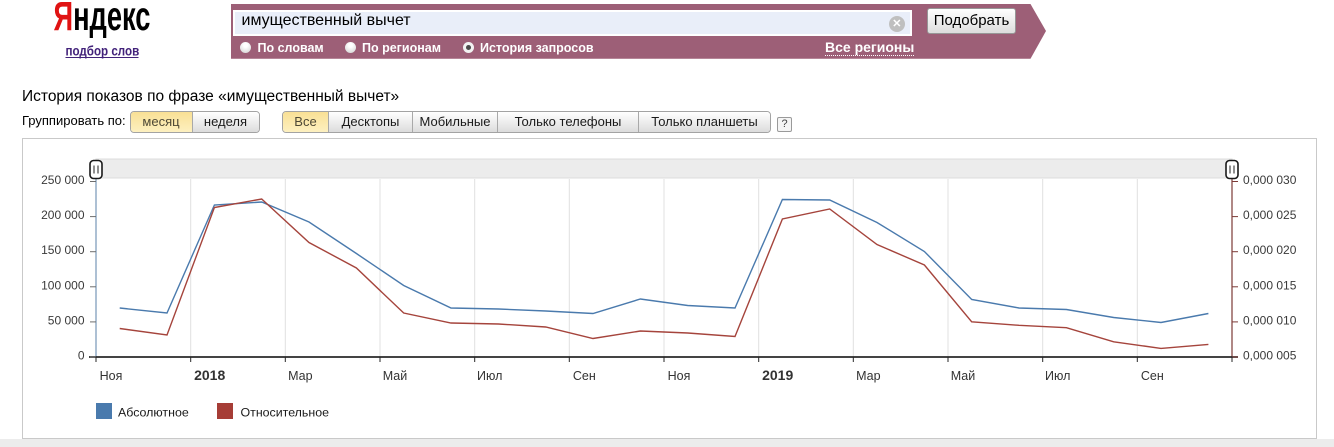 This screenshot has height=447, width=1334. I want to click on svg-text: 2019, so click(777, 375).